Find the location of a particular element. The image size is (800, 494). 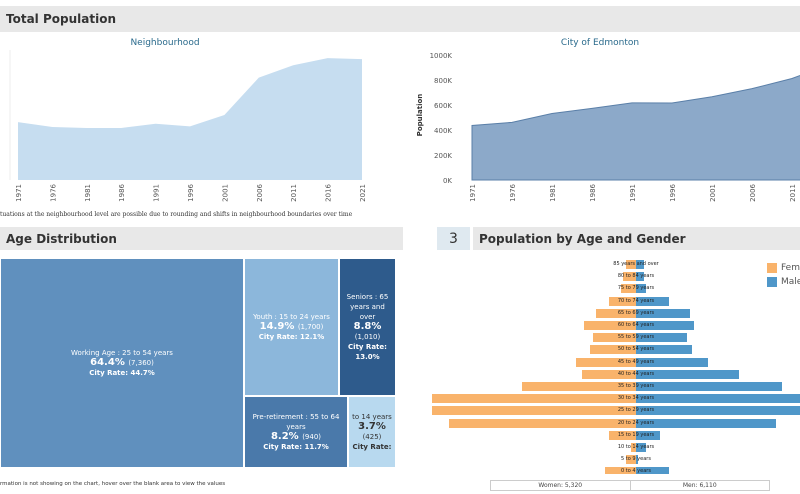

tile-percent: 14.9% (1,700) is located at coordinates (292, 327).